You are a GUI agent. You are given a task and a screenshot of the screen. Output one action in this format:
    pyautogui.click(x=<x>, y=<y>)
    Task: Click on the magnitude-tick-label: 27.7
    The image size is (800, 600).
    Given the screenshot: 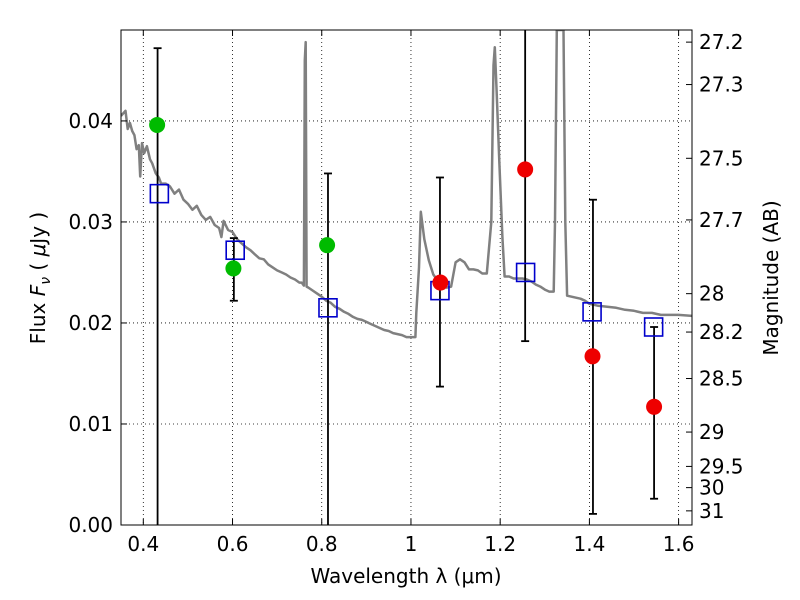 What is the action you would take?
    pyautogui.click(x=721, y=220)
    